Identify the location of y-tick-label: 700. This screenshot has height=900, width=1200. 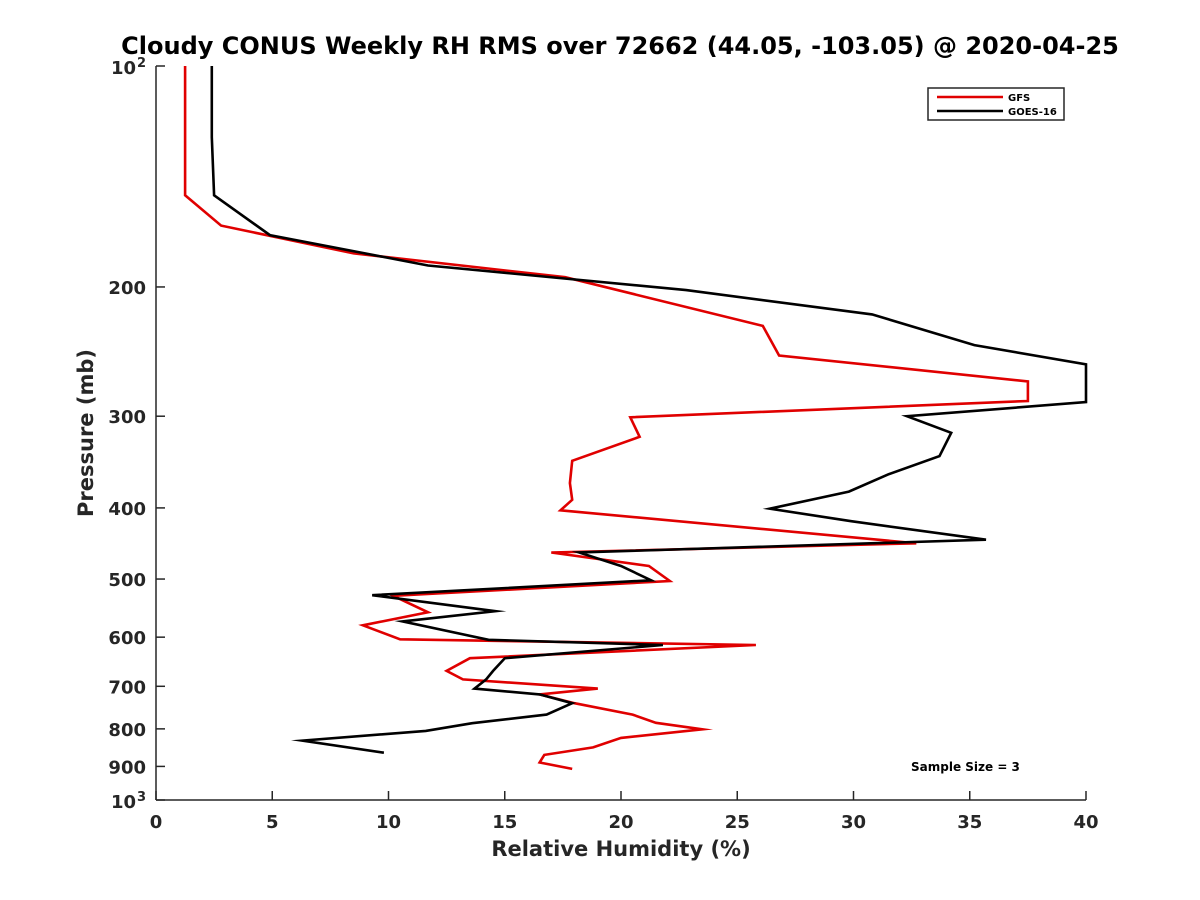
(127, 687).